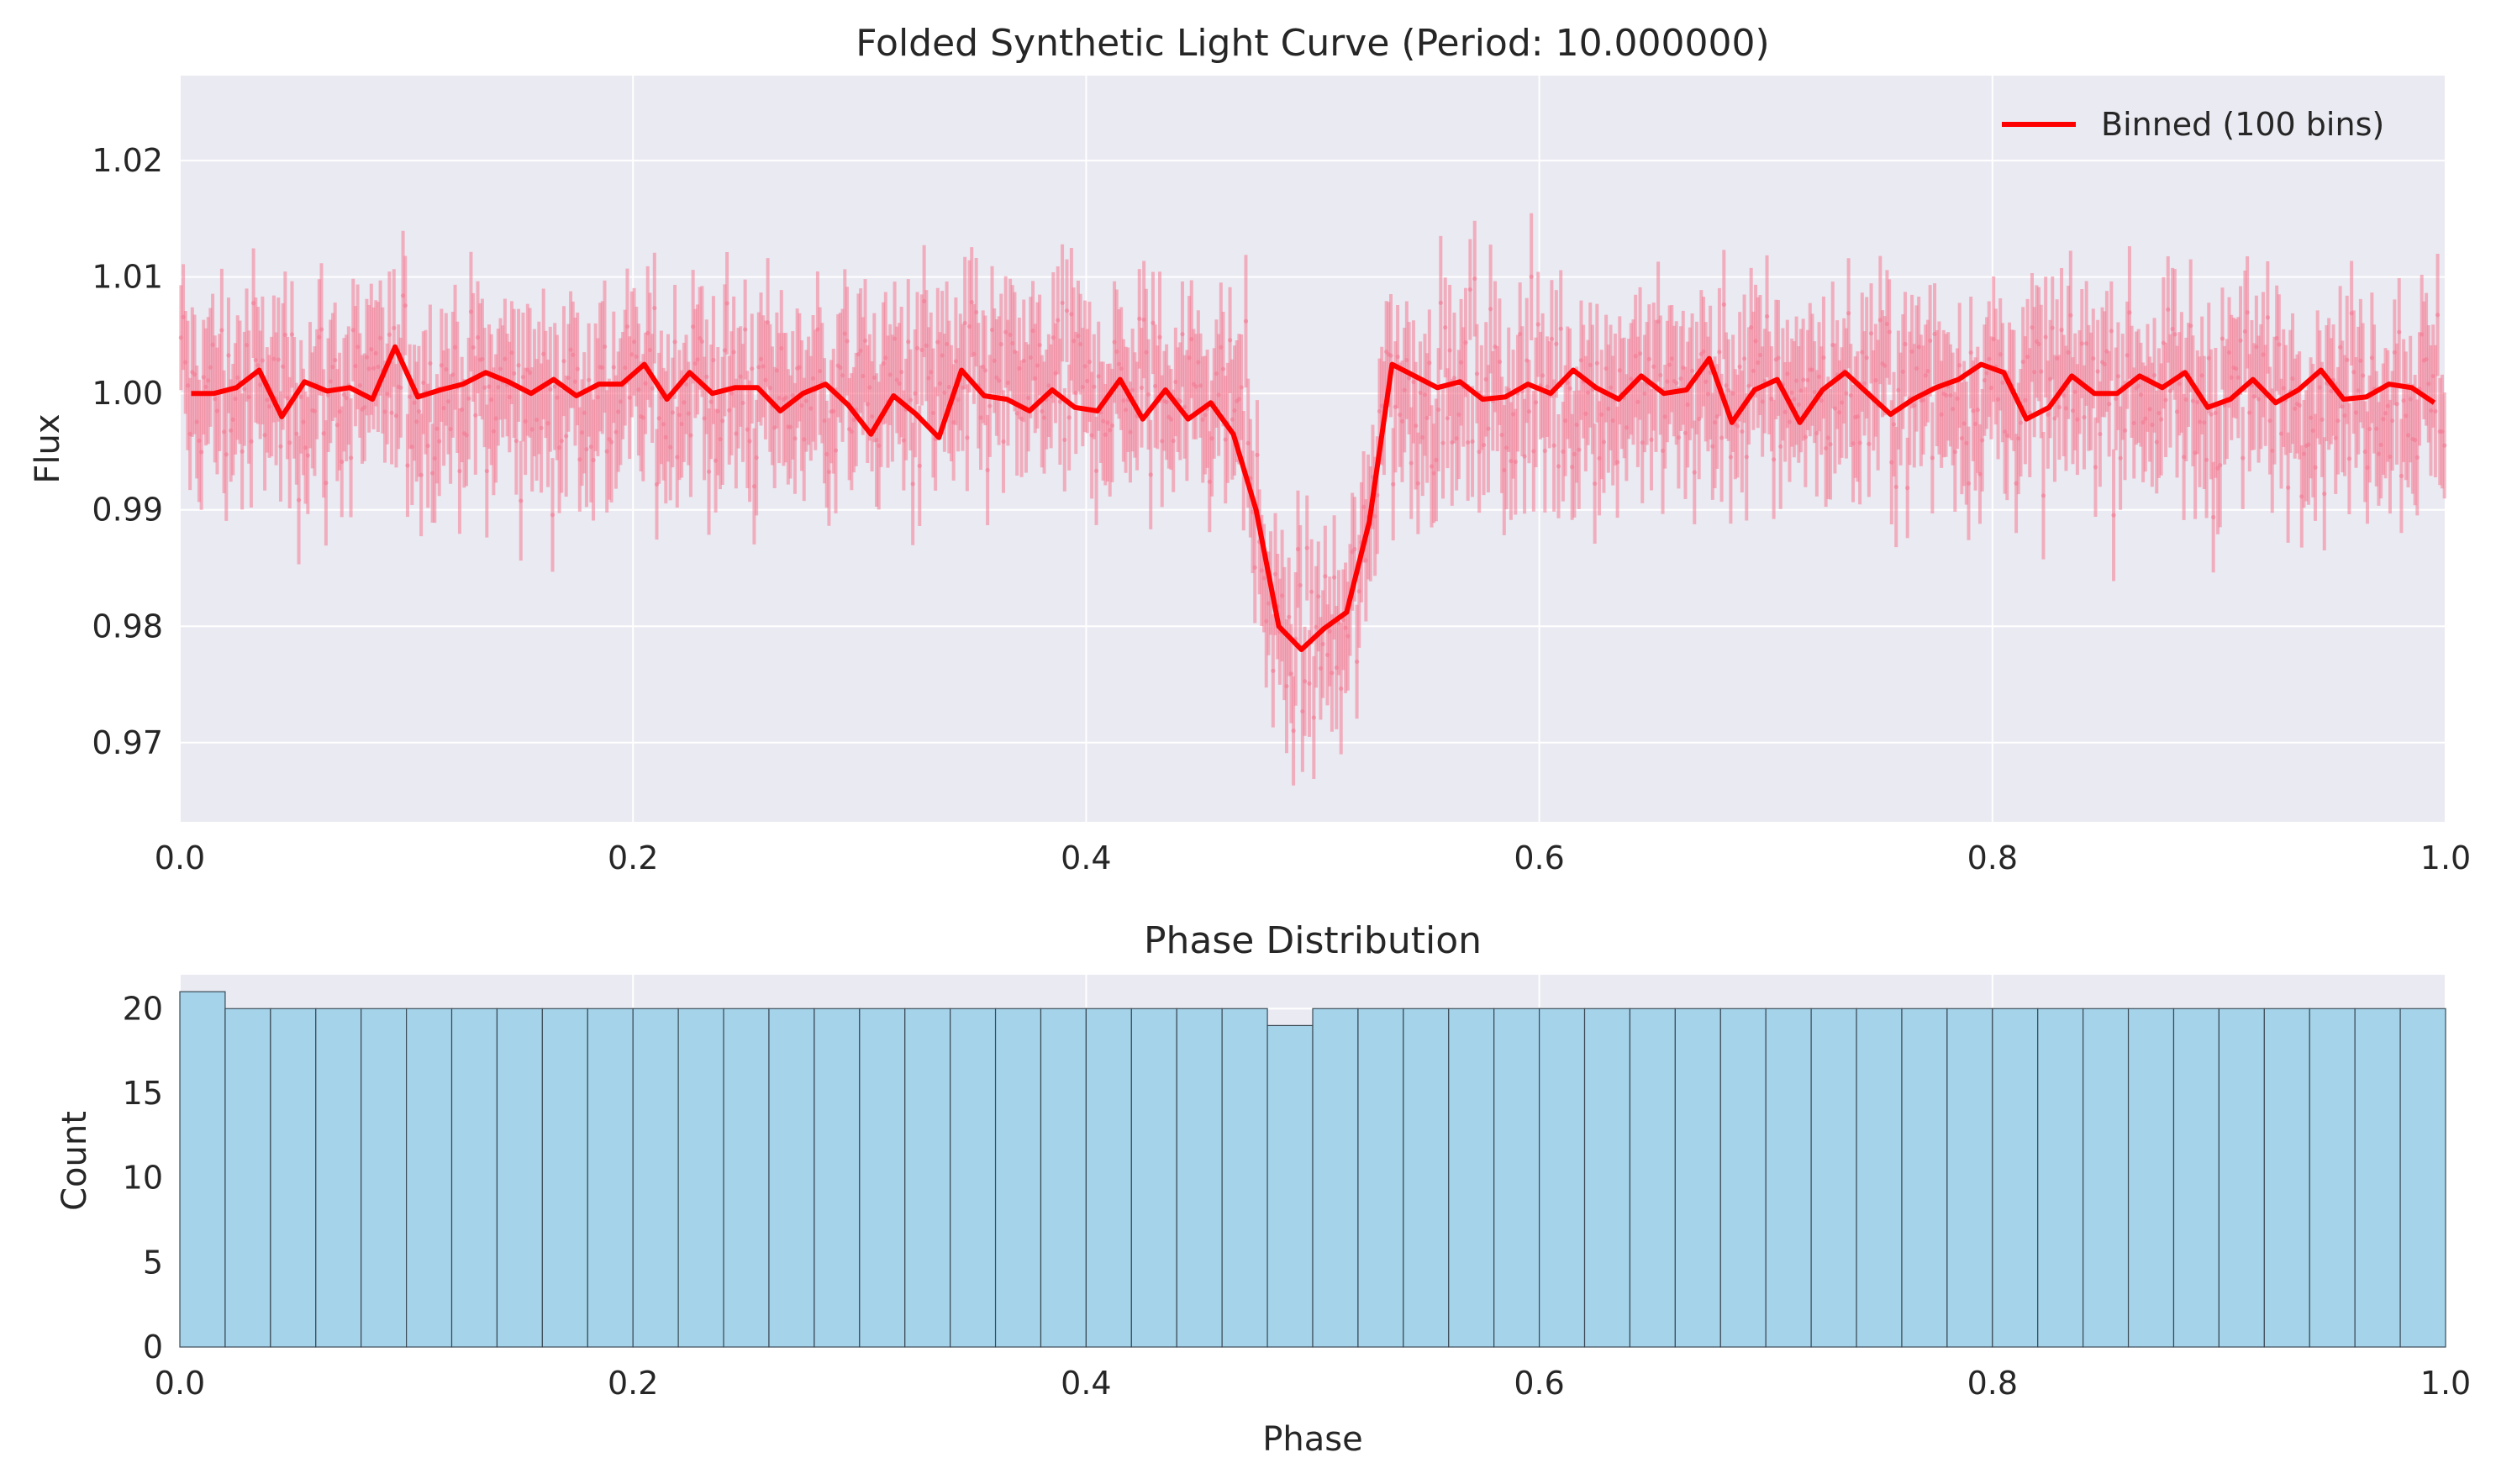 This screenshot has height=1484, width=2496. I want to click on x-tick-label: 1.0, so click(2445, 1383).